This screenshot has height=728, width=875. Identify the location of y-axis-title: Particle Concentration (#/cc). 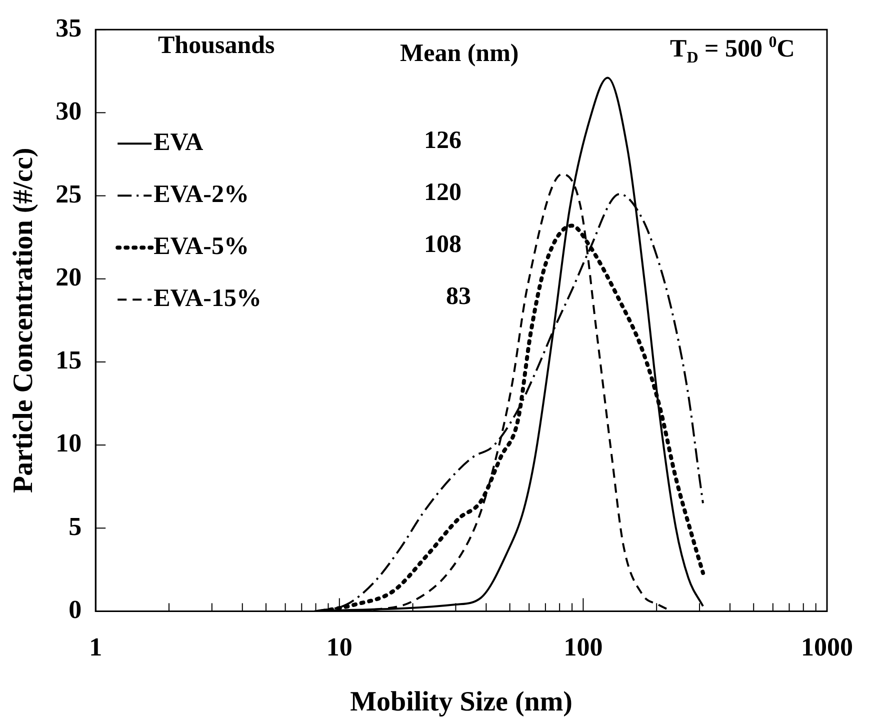
(24, 320).